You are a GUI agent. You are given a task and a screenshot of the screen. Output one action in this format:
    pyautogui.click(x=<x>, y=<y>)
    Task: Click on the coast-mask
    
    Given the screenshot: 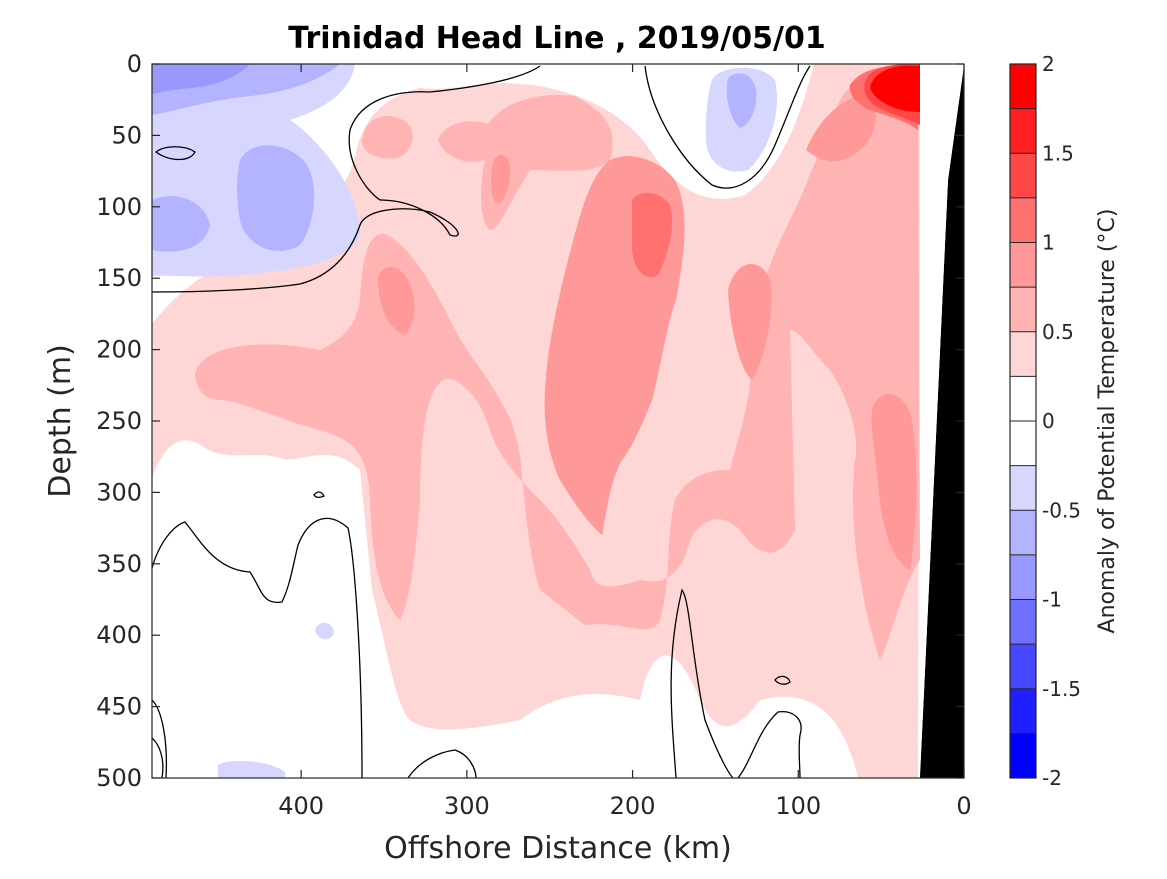 What is the action you would take?
    pyautogui.click(x=942, y=421)
    